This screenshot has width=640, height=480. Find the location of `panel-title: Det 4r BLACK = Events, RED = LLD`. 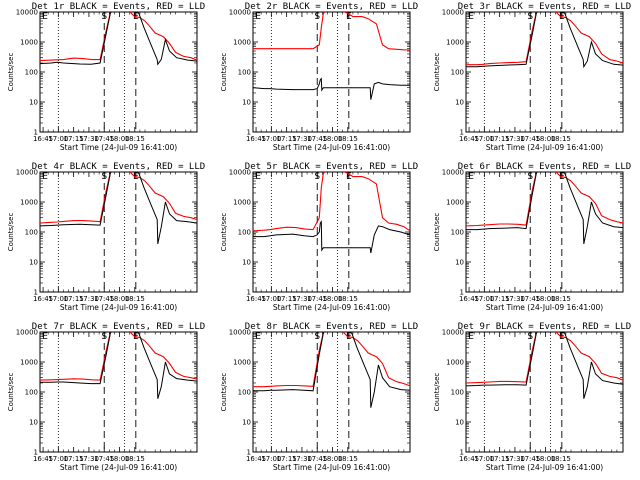

panel-title: Det 4r BLACK = Events, RED = LLD is located at coordinates (118, 167).